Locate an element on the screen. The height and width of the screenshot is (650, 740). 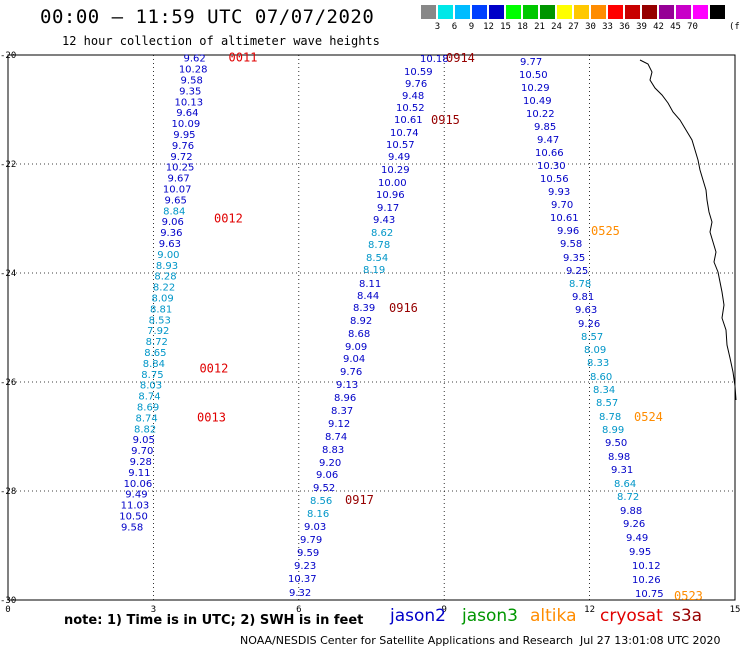
swh-value: 10.30 is located at coordinates (551, 166).